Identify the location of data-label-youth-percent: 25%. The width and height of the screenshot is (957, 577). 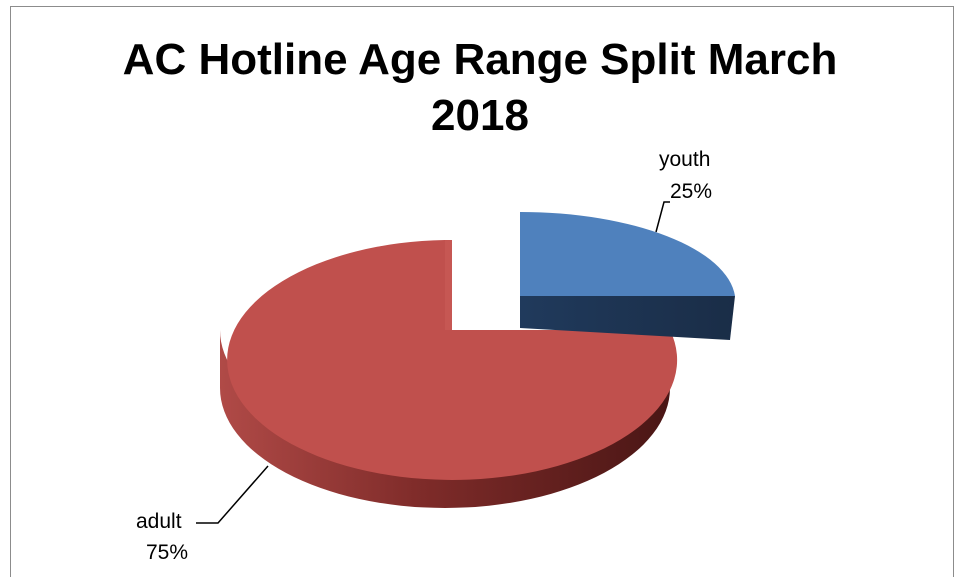
(691, 191).